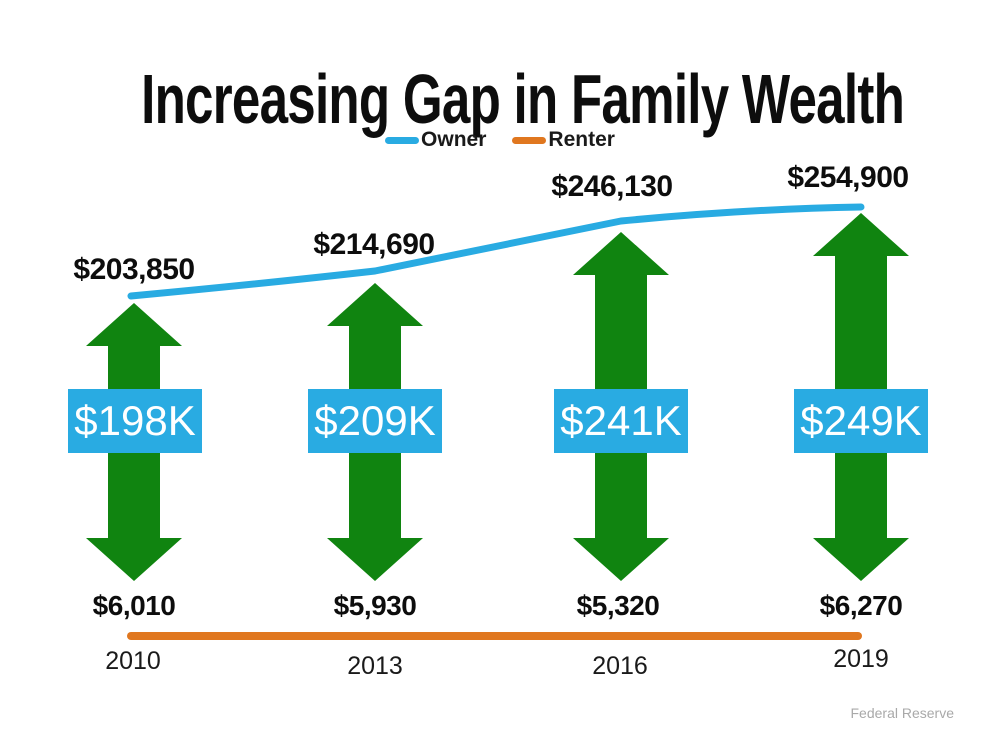 The image size is (1000, 750). I want to click on legend-item-renter: Renter, so click(563, 140).